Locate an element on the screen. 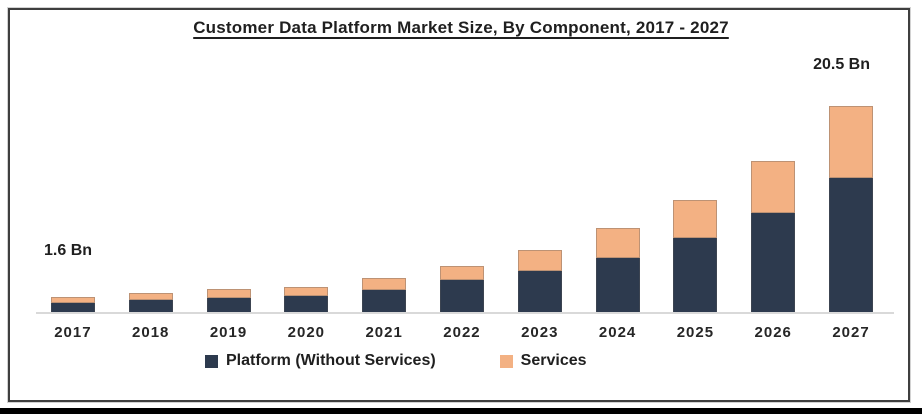  x-axis-label-2022: 2022 is located at coordinates (462, 332).